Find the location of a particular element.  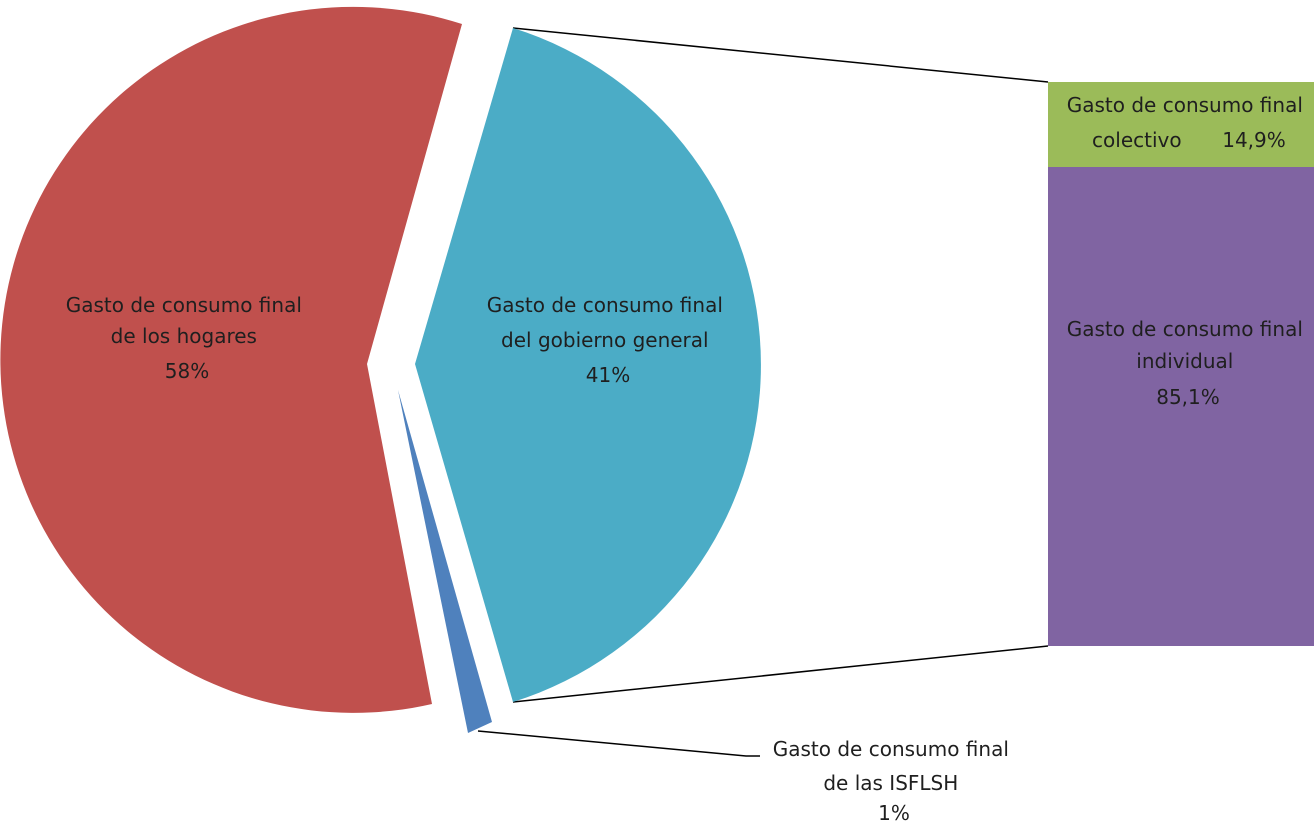

bar-segment-individual is located at coordinates (1181, 406).